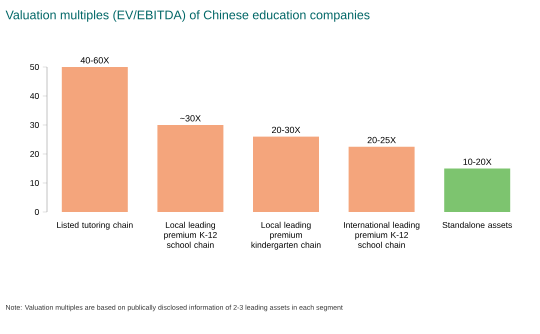 The width and height of the screenshot is (540, 334). I want to click on x-tick-label: Listed tutoring chain, so click(95, 226).